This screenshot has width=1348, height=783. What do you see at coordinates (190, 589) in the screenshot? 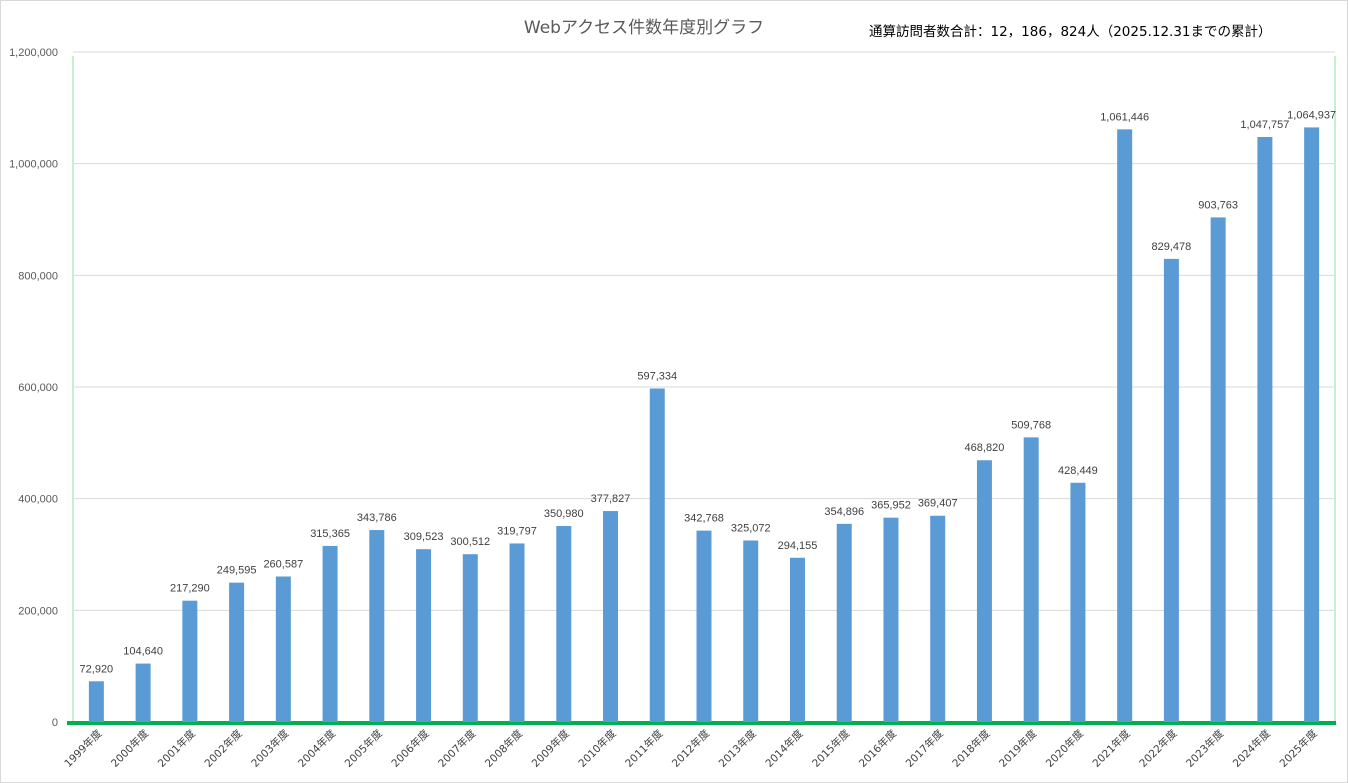
I see `data-label: 217,290` at bounding box center [190, 589].